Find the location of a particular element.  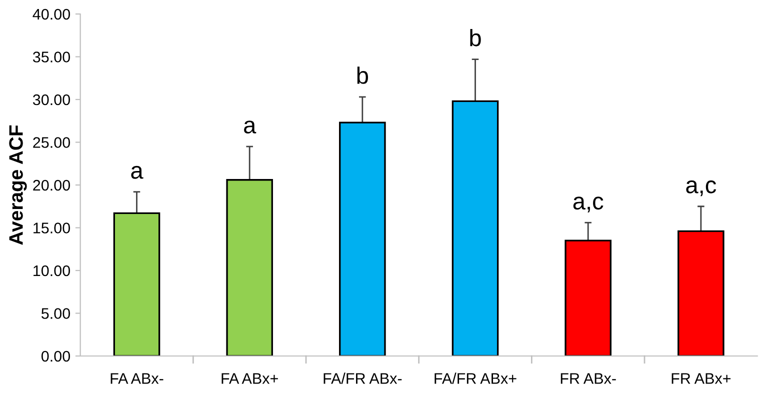

x-tick-label: FA/FR ABx+ is located at coordinates (475, 378).